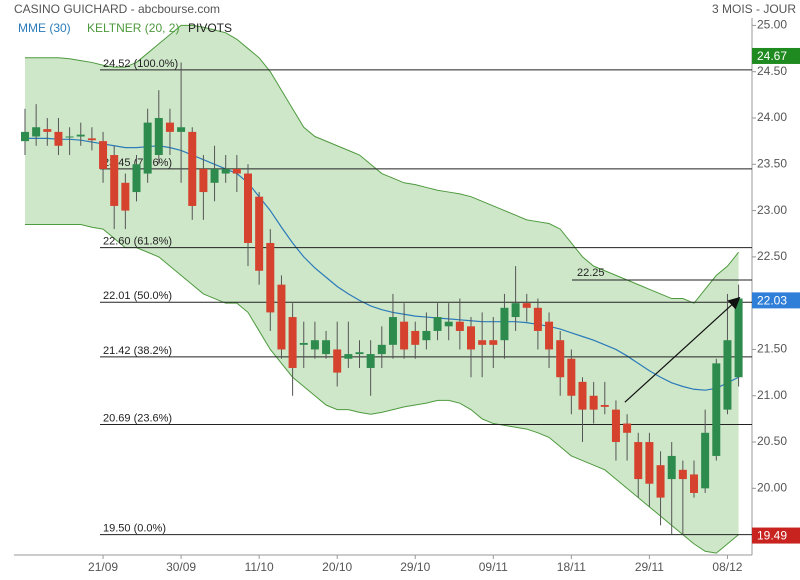 The image size is (800, 580). I want to click on y-tick-label: 21.00, so click(772, 395).